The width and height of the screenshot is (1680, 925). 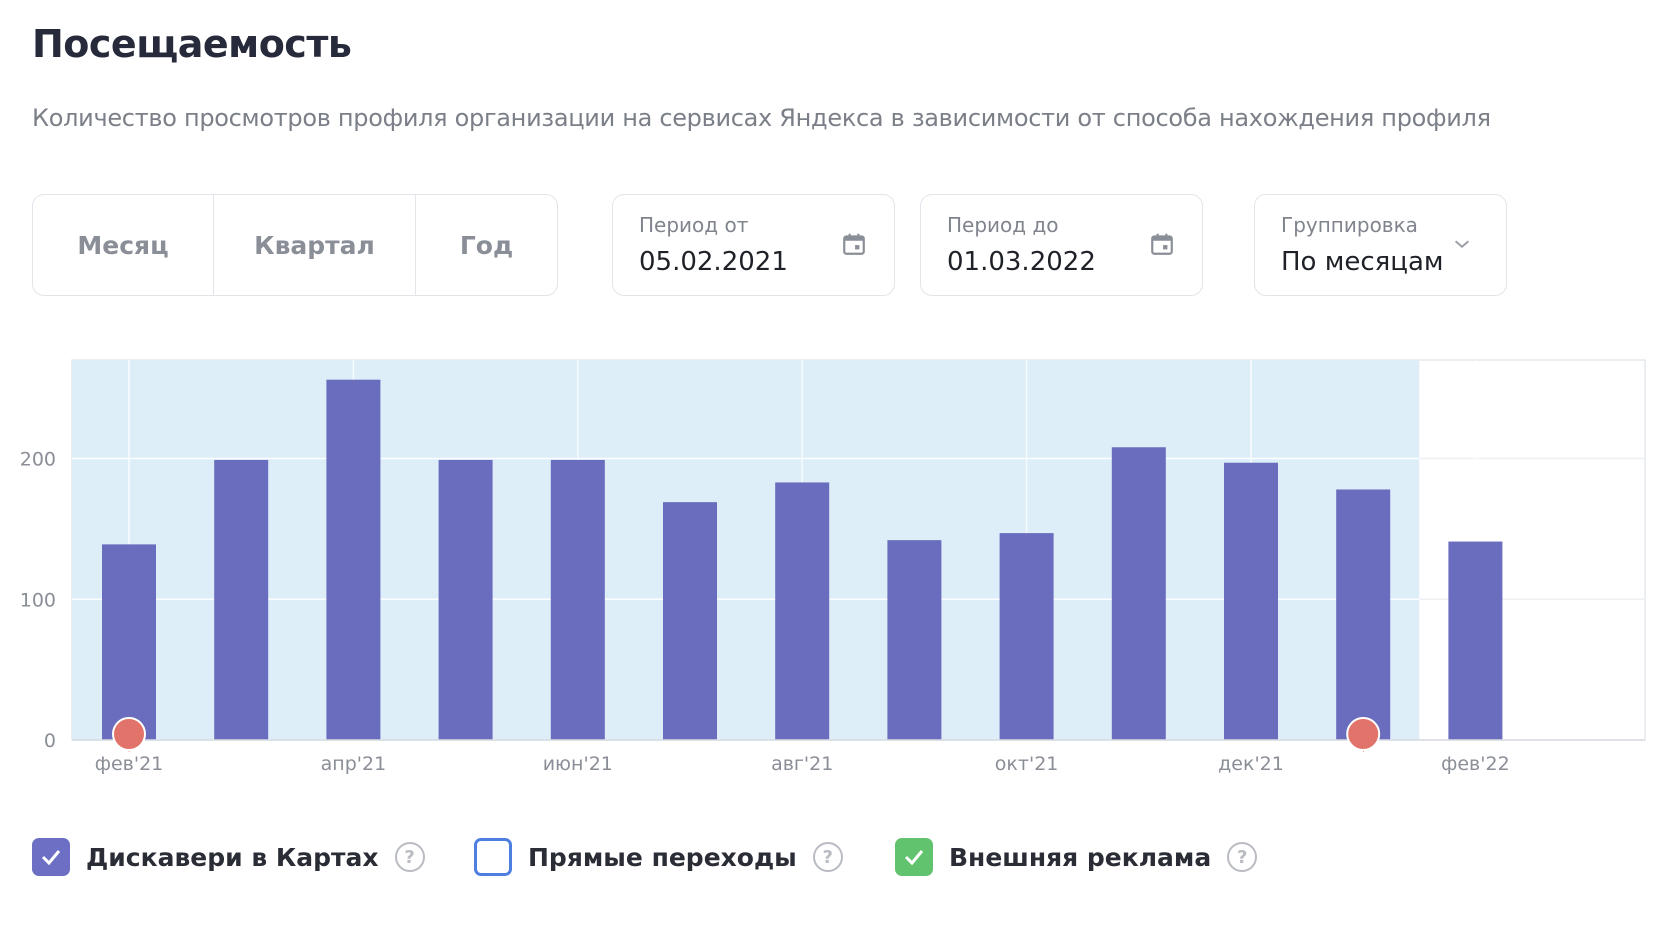 What do you see at coordinates (486, 245) in the screenshot?
I see `tab-year: Год` at bounding box center [486, 245].